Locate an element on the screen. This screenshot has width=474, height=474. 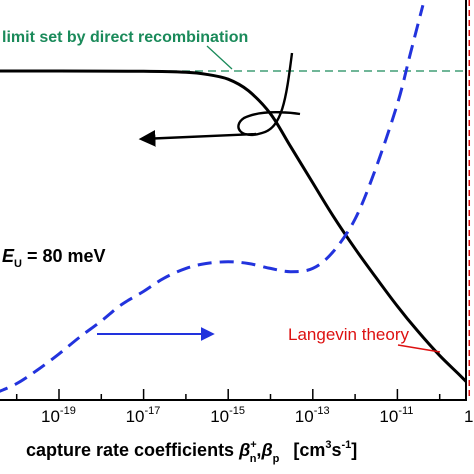
x-axis-title-sup1: + is located at coordinates (253, 445).